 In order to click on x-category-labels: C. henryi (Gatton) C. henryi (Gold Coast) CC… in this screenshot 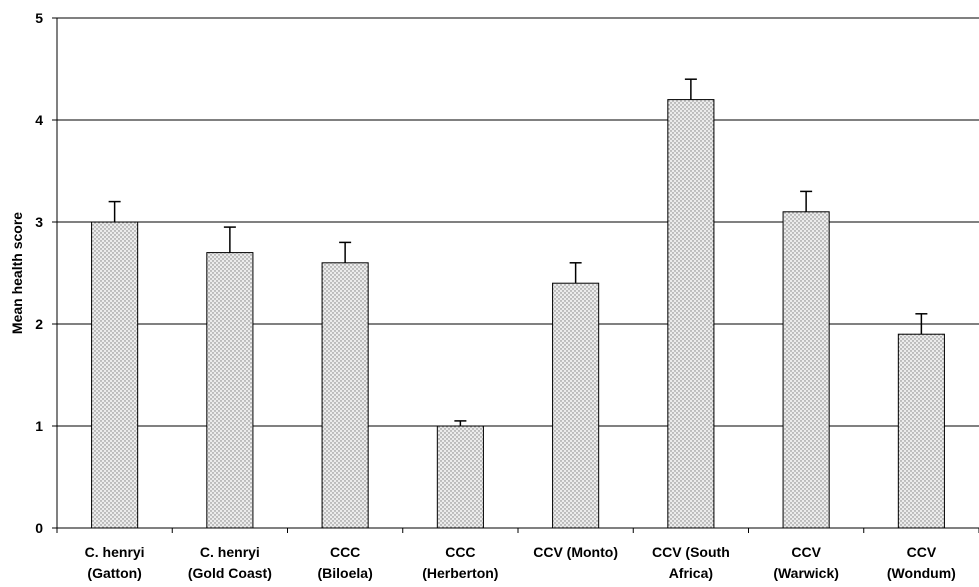, I will do `click(520, 562)`.